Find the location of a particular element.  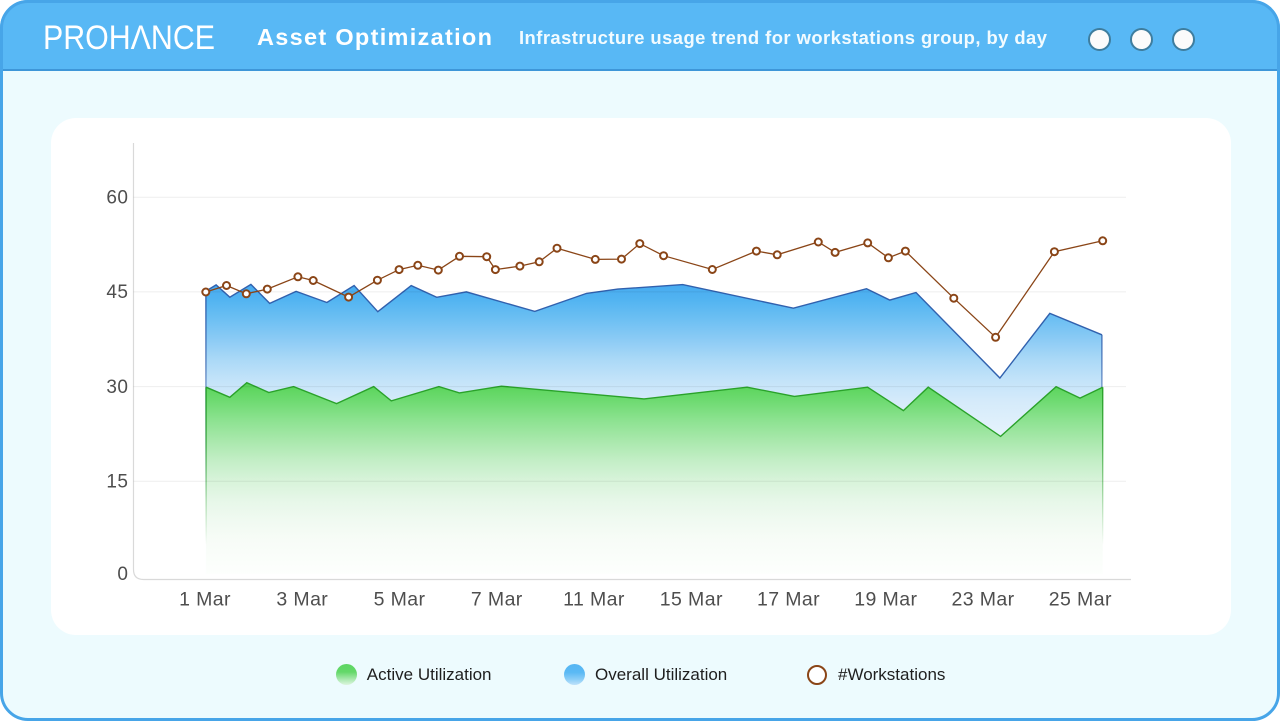

svg-text: 60 is located at coordinates (117, 198).